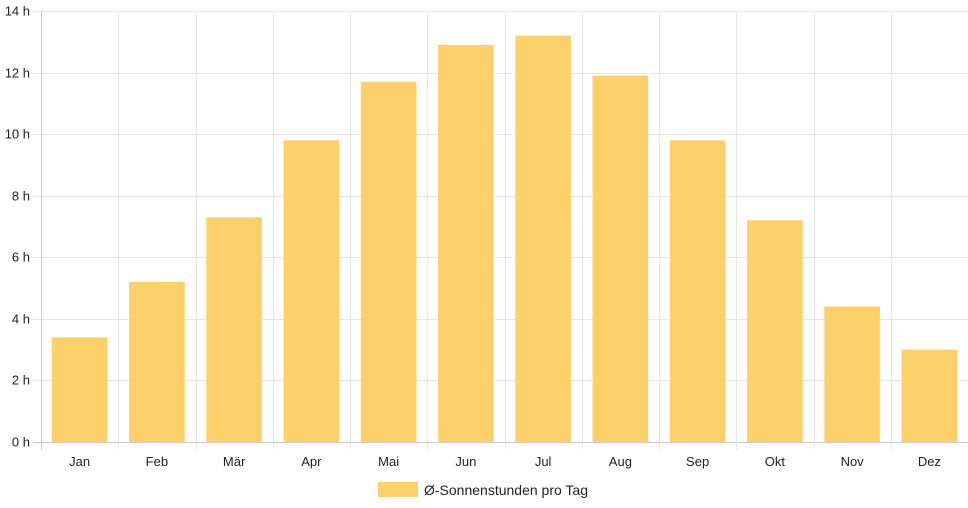 The height and width of the screenshot is (508, 968). Describe the element at coordinates (775, 461) in the screenshot. I see `x-tick-label: Okt` at that location.